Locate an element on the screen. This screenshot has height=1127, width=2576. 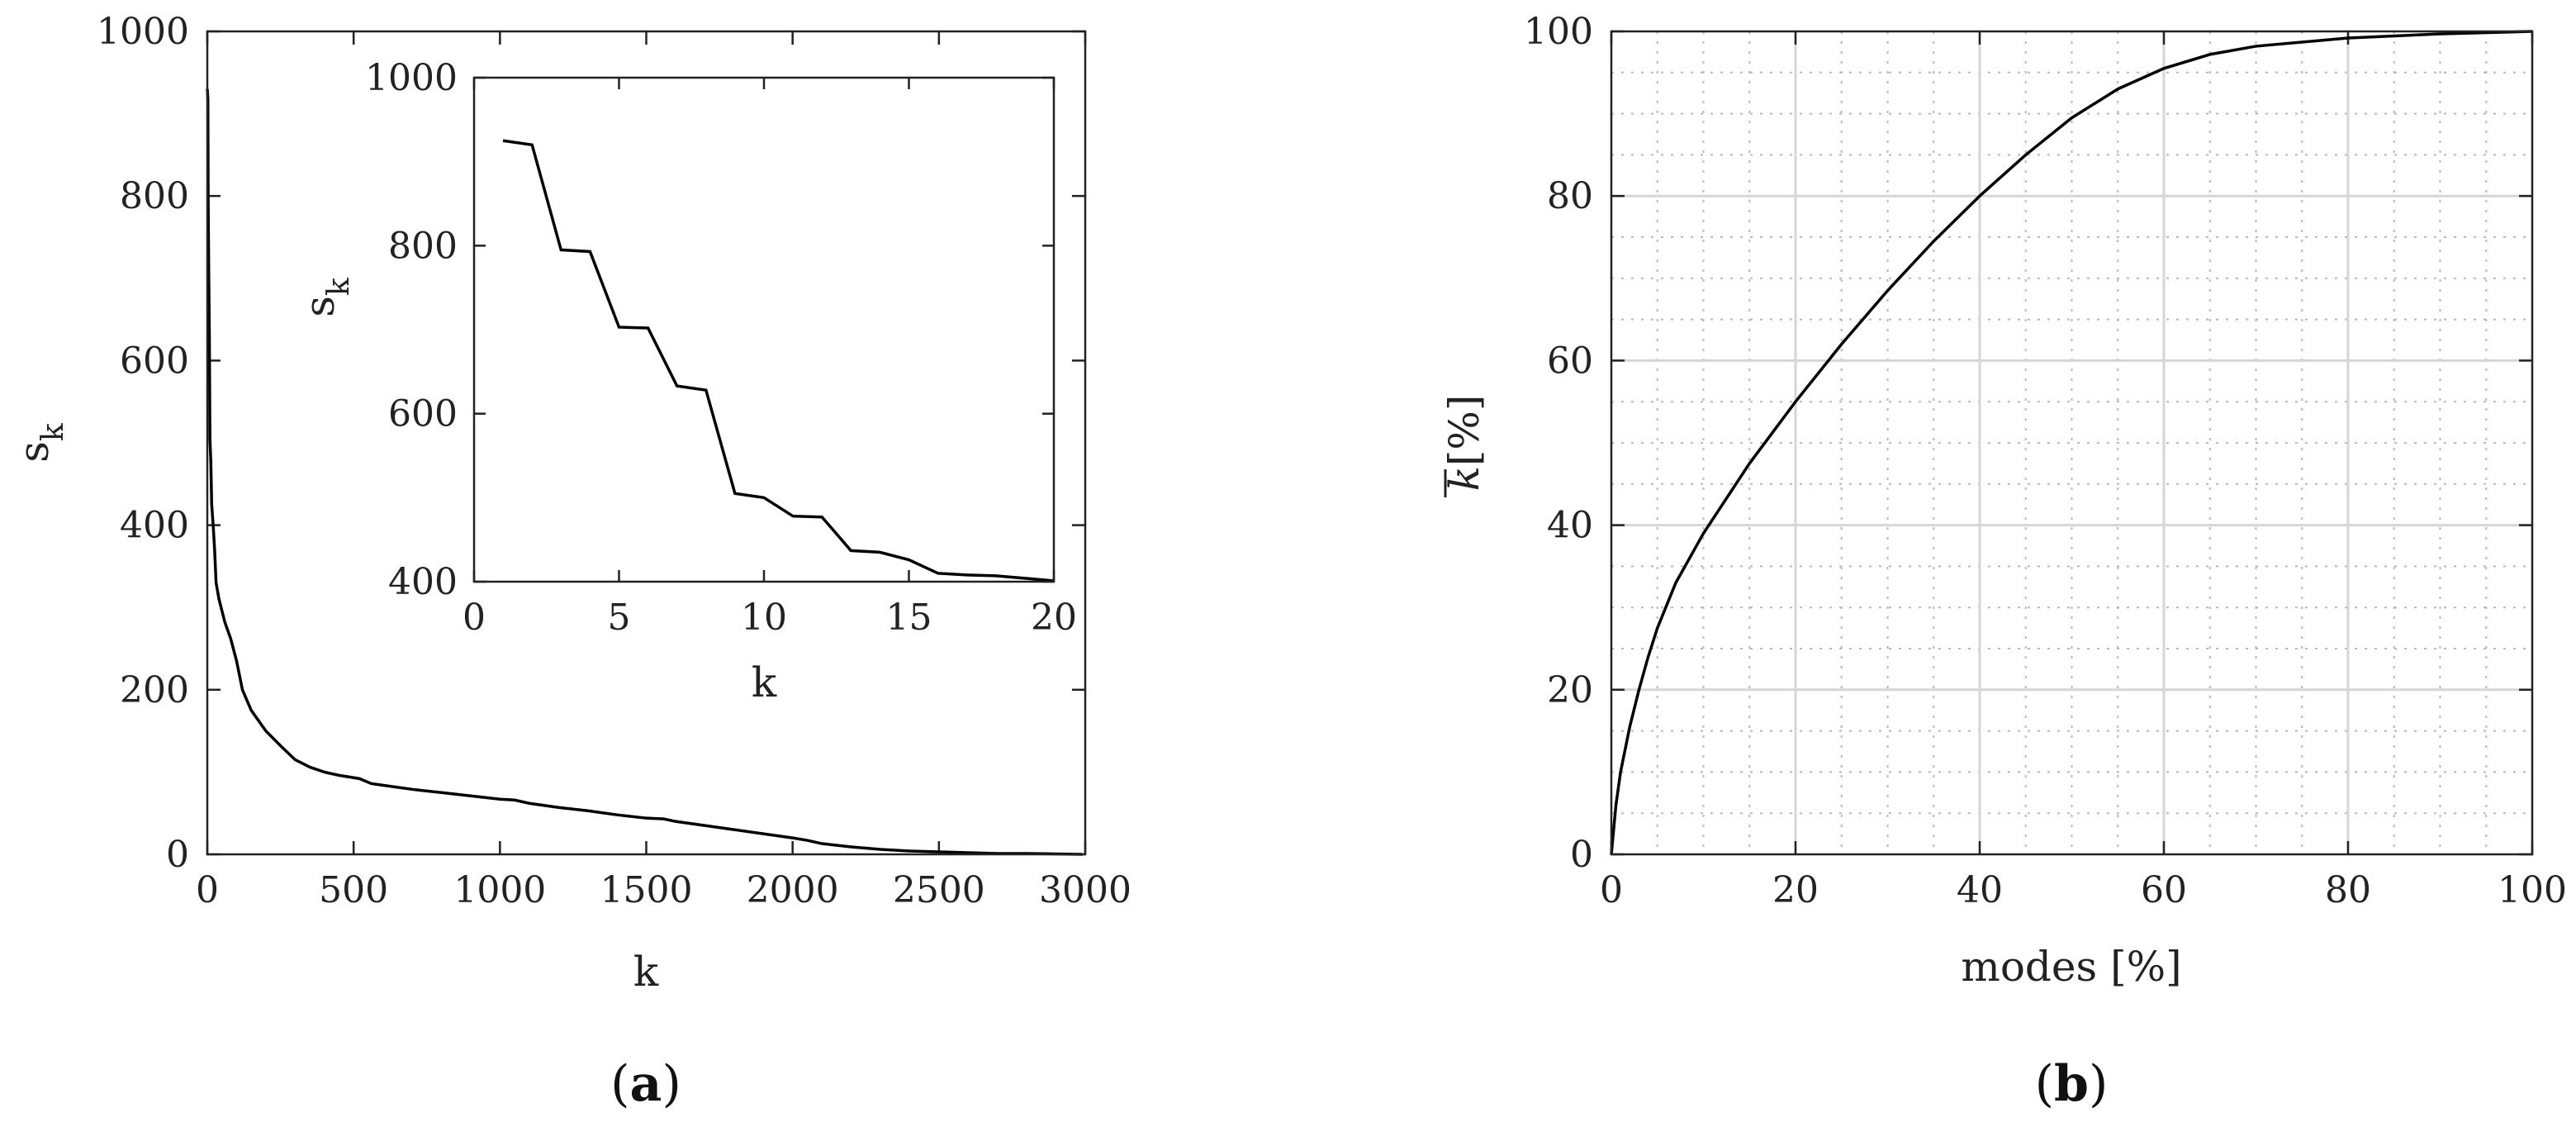
panel-b-x-tick-label: 100 is located at coordinates (2532, 890).